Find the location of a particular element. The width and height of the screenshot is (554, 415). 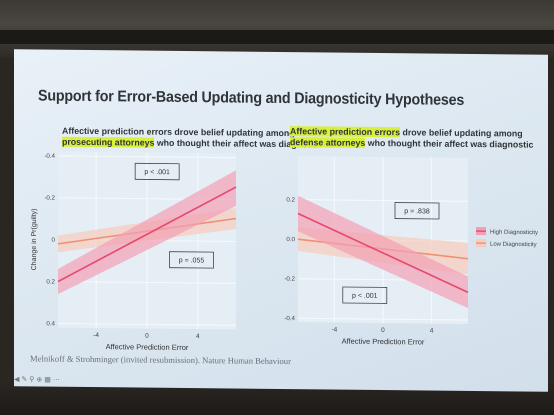

more-icon: ⋯ is located at coordinates (57, 380).